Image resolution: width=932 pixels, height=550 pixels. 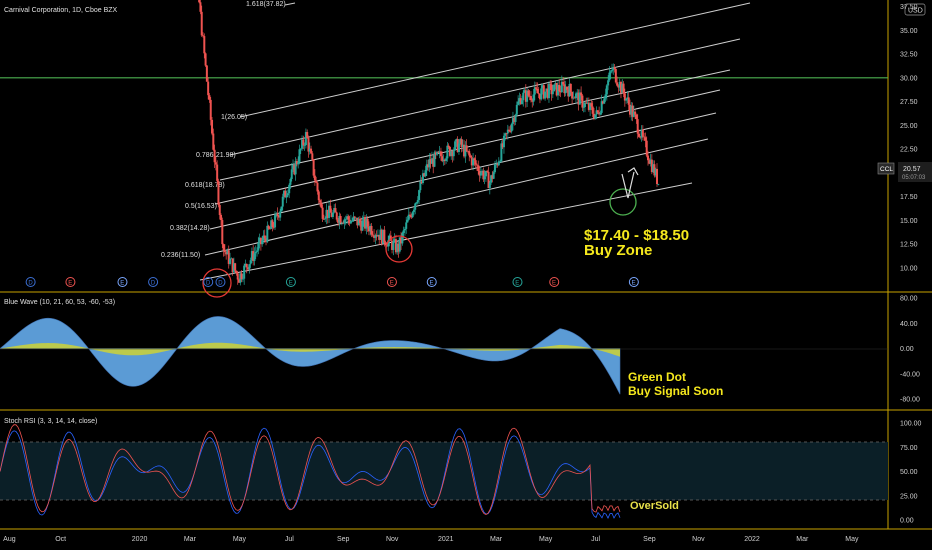 What do you see at coordinates (290, 4) in the screenshot?
I see `channel-line` at bounding box center [290, 4].